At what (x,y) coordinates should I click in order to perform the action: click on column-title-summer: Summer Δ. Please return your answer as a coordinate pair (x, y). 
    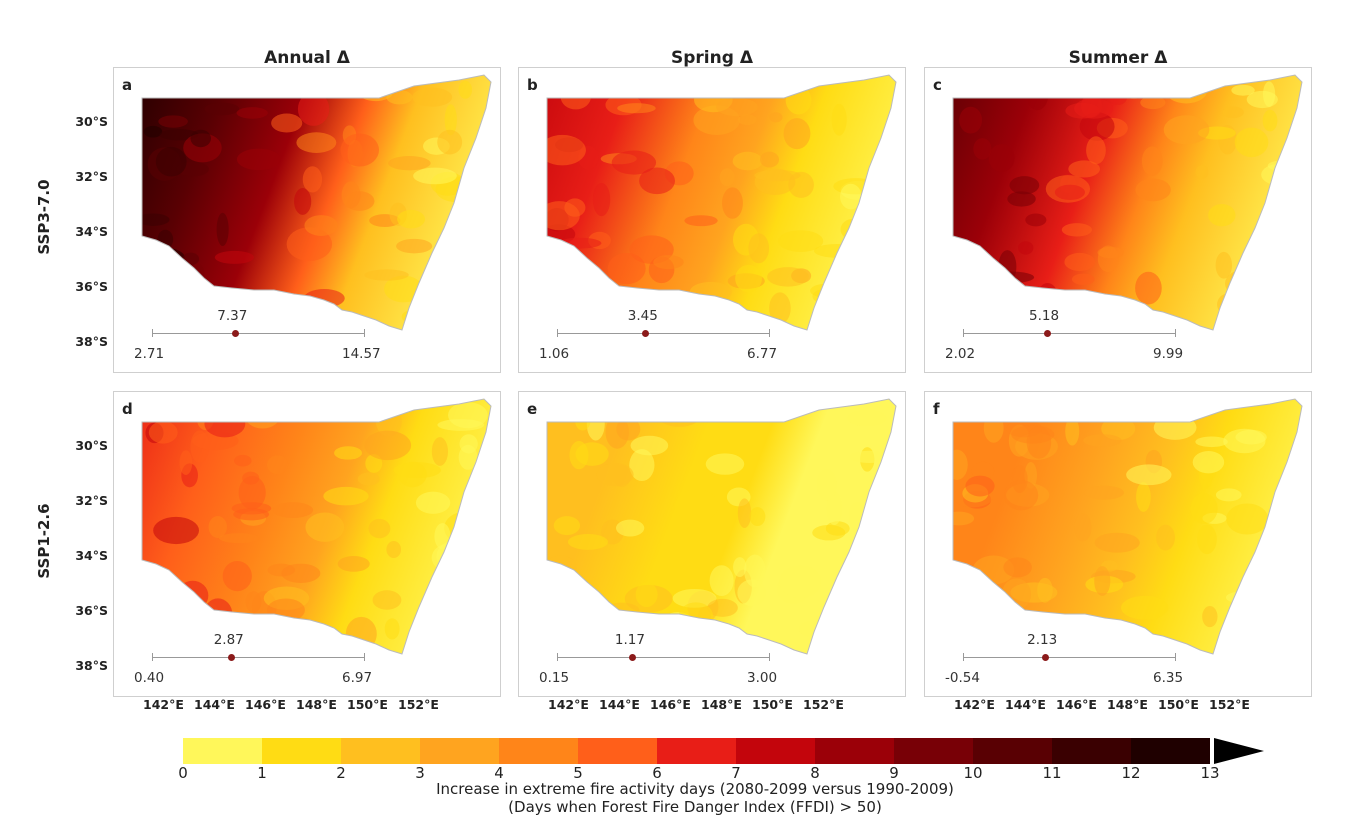
    Looking at the image, I should click on (1118, 58).